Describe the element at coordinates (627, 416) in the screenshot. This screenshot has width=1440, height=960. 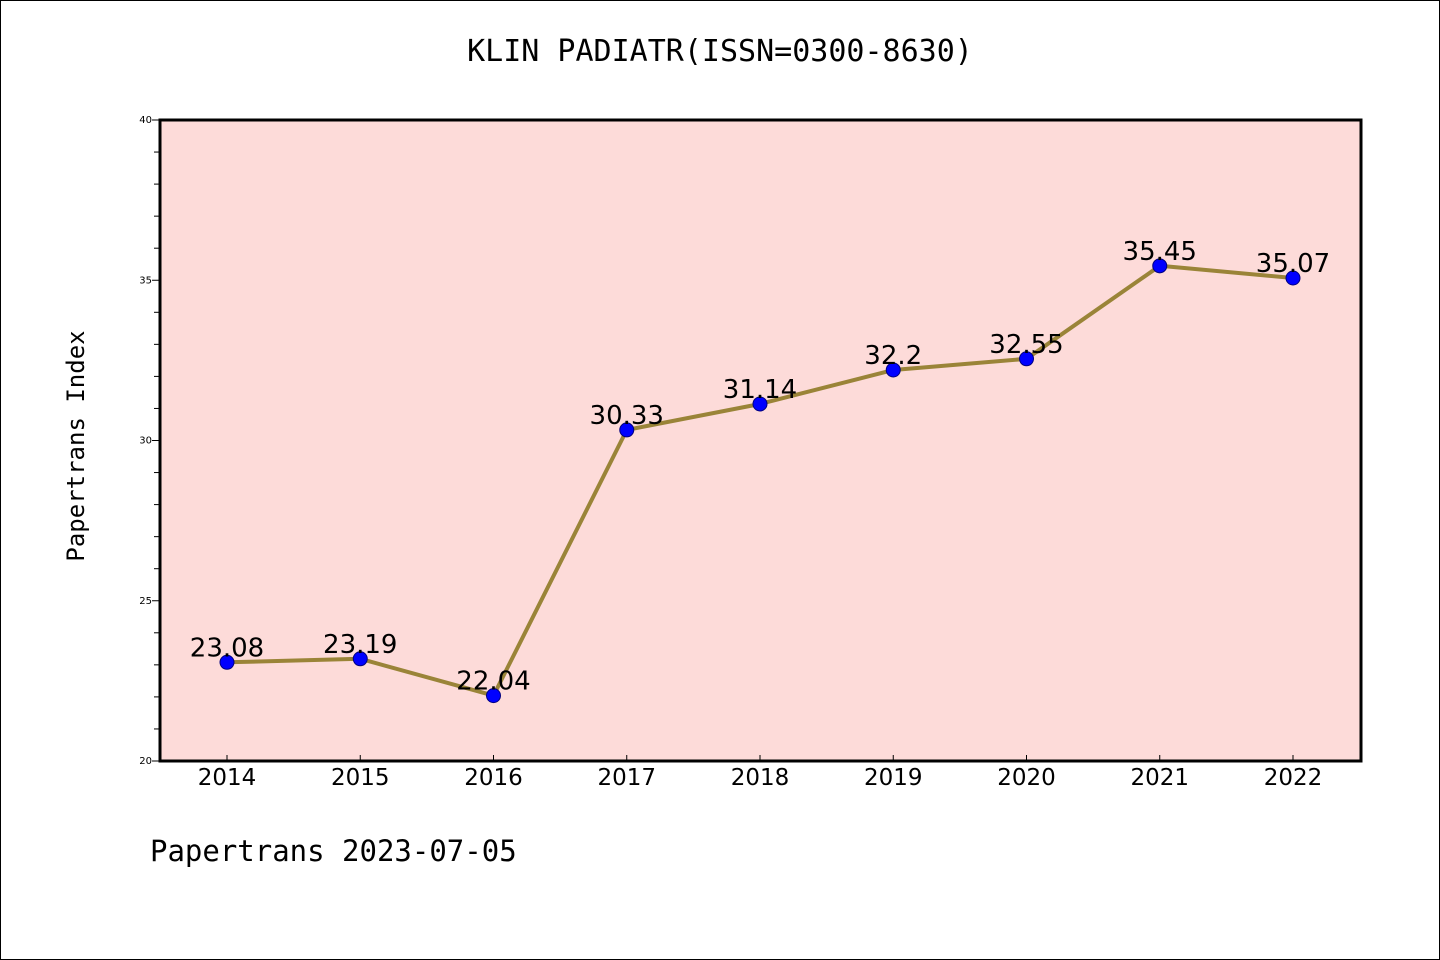
I see `data-label: 30.33` at that location.